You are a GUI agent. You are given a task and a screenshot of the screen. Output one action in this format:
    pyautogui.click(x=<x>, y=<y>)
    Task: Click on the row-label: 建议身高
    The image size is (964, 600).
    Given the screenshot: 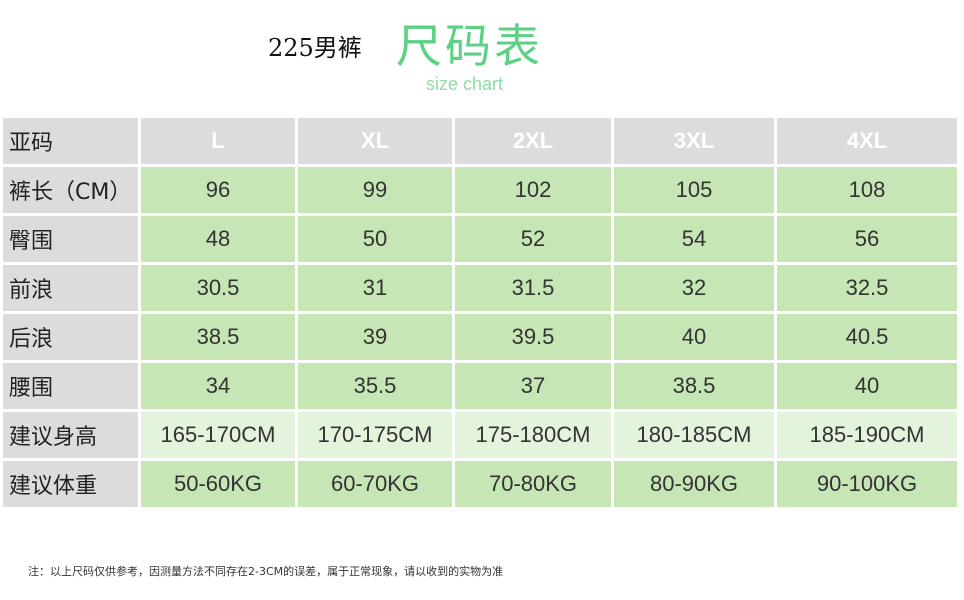 What is the action you would take?
    pyautogui.click(x=70, y=435)
    